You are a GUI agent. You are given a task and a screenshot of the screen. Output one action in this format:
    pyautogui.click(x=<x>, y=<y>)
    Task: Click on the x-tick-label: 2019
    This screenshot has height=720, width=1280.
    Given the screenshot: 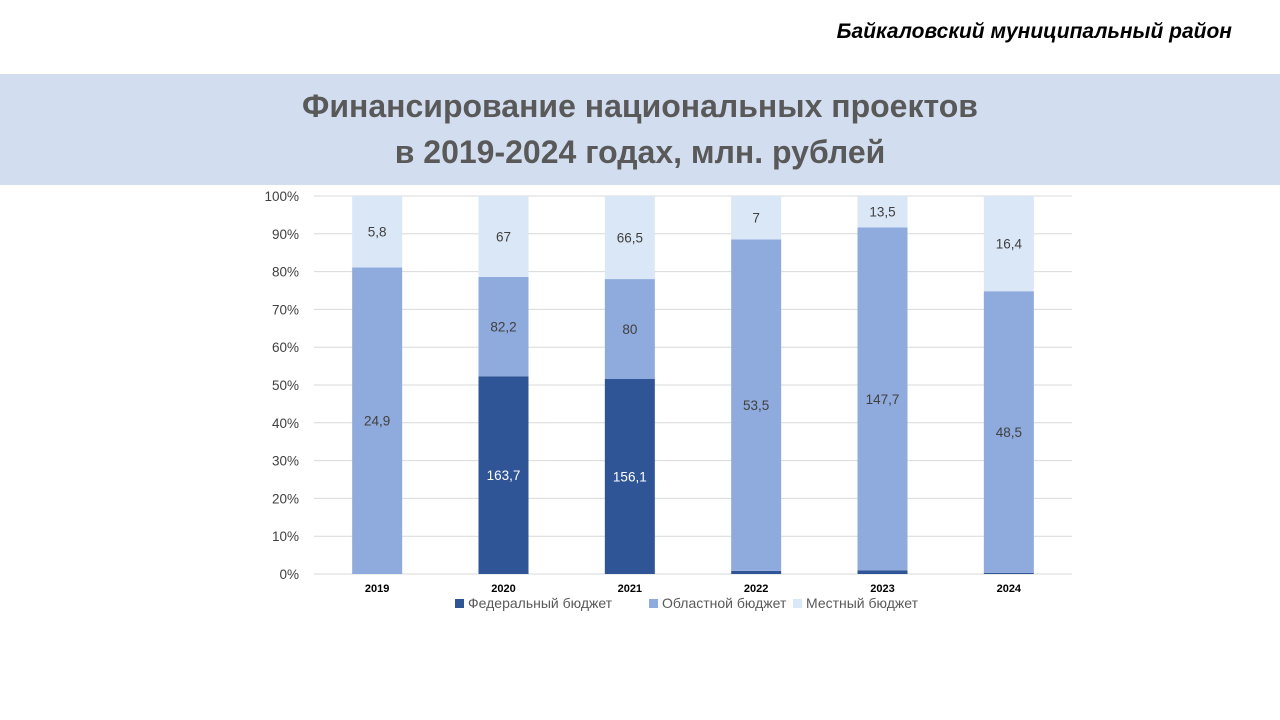 What is the action you would take?
    pyautogui.click(x=377, y=589)
    